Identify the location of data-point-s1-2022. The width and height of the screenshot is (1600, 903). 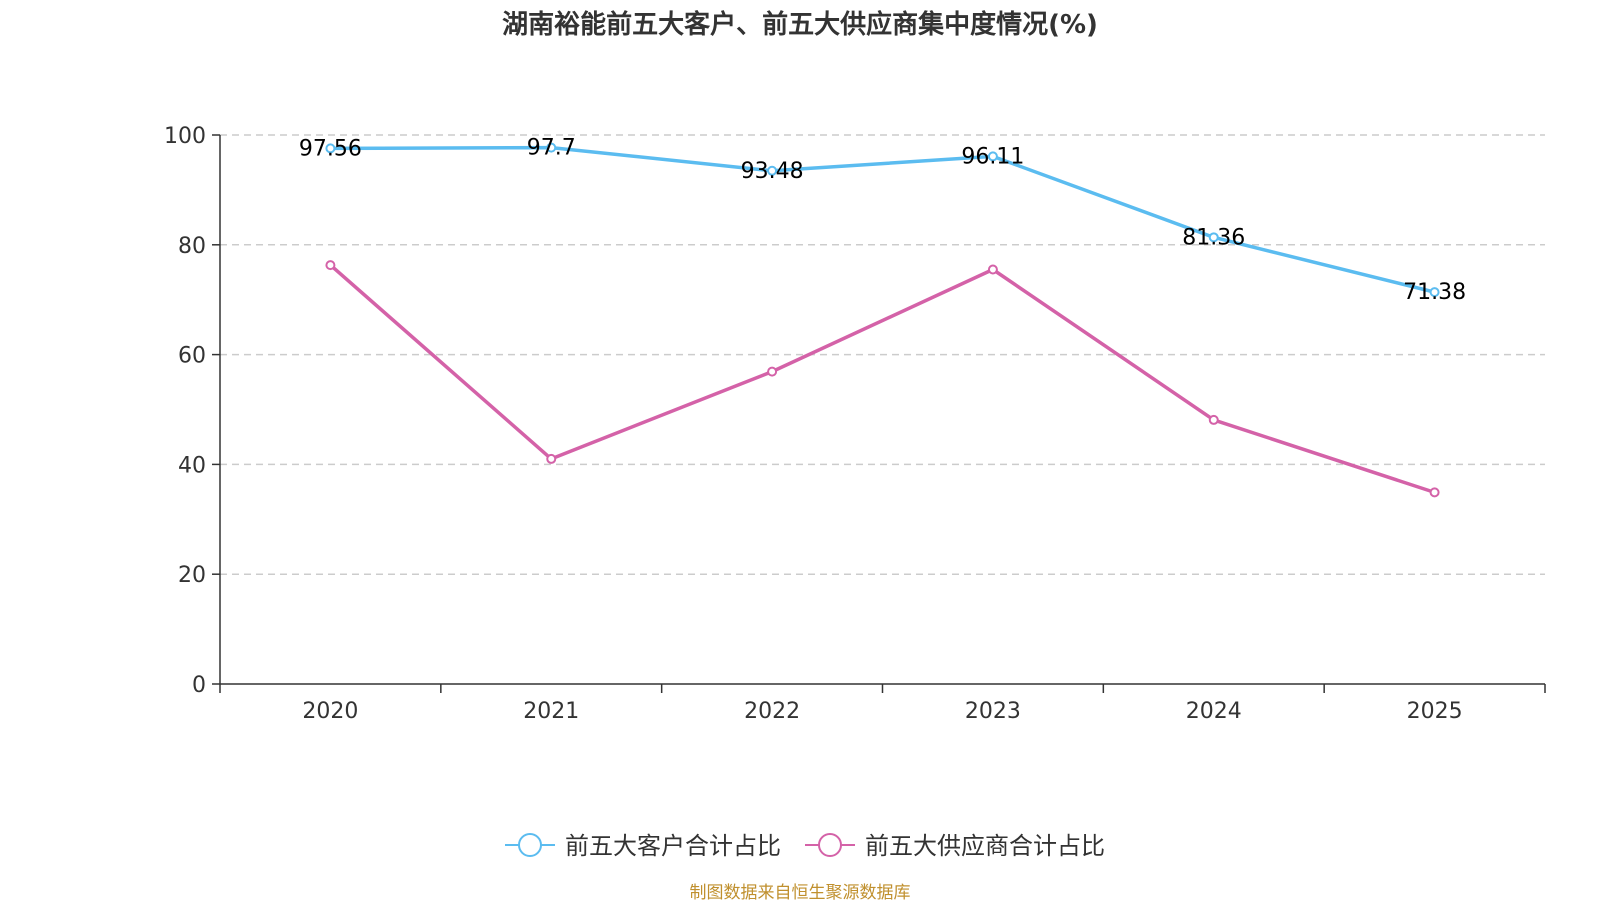
(772, 170).